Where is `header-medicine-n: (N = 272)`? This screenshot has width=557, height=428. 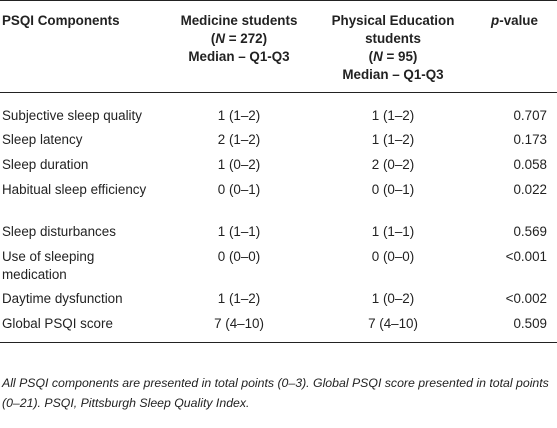
header-medicine-n: (N = 272) is located at coordinates (239, 38).